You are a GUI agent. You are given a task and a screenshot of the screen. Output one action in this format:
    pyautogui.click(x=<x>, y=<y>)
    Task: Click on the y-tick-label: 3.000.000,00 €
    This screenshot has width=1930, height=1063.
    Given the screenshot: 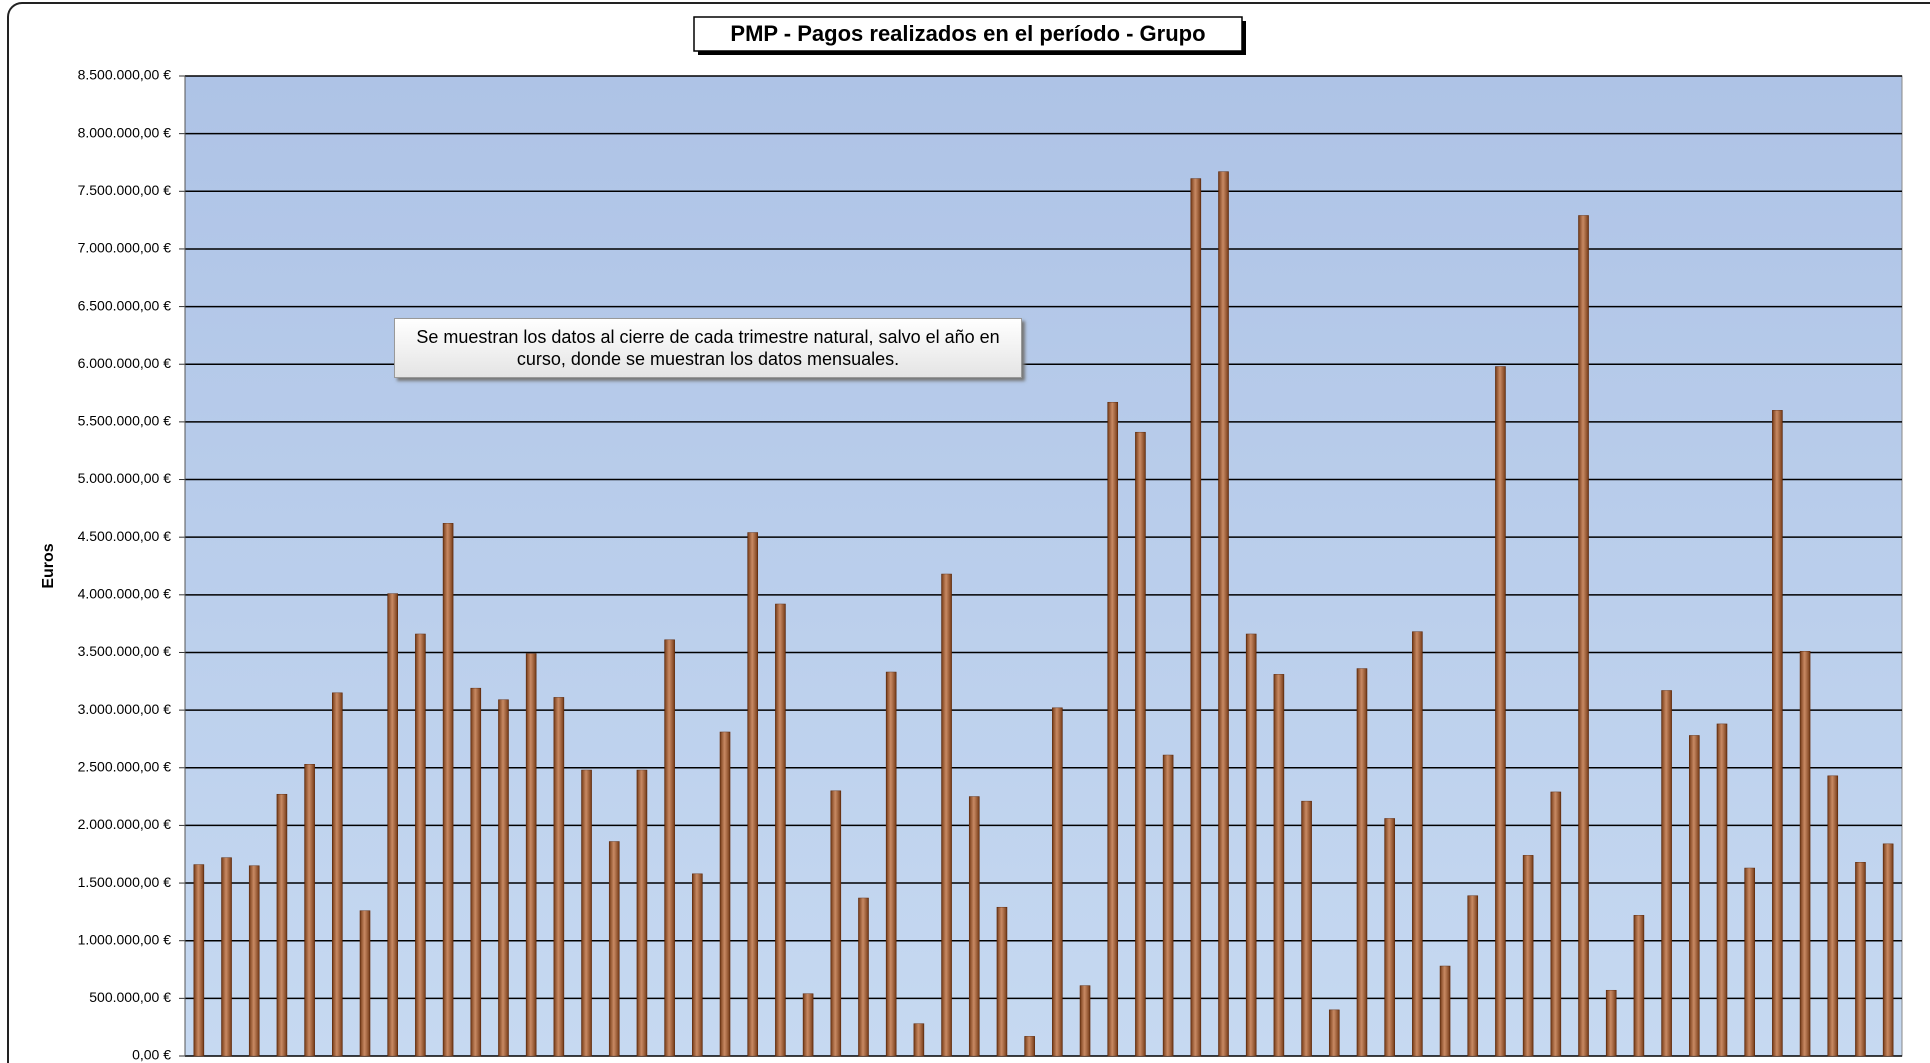 What is the action you would take?
    pyautogui.click(x=125, y=709)
    